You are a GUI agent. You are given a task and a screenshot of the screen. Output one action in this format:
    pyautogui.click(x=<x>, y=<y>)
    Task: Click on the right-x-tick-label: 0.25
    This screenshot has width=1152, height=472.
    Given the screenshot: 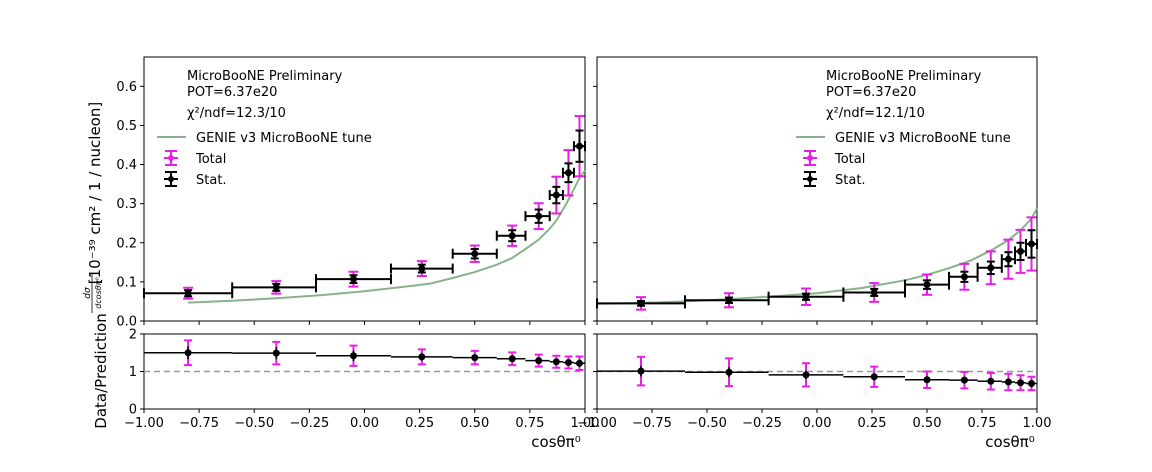 What is the action you would take?
    pyautogui.click(x=872, y=423)
    